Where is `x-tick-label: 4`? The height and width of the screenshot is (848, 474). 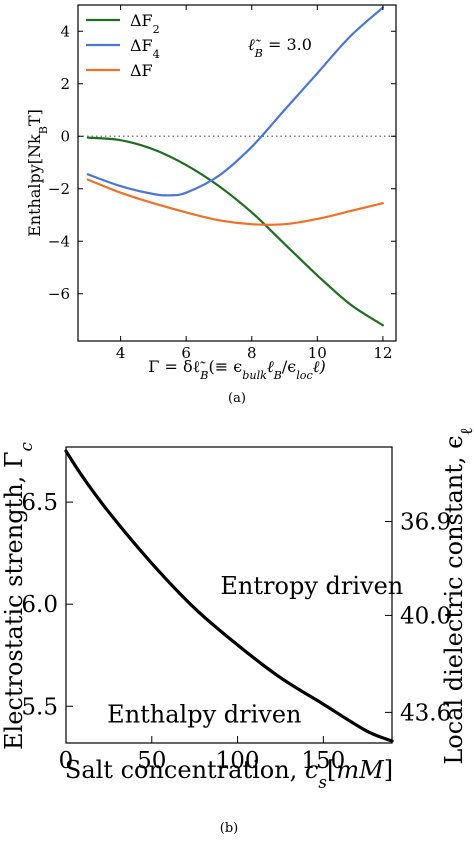 x-tick-label: 4 is located at coordinates (121, 353).